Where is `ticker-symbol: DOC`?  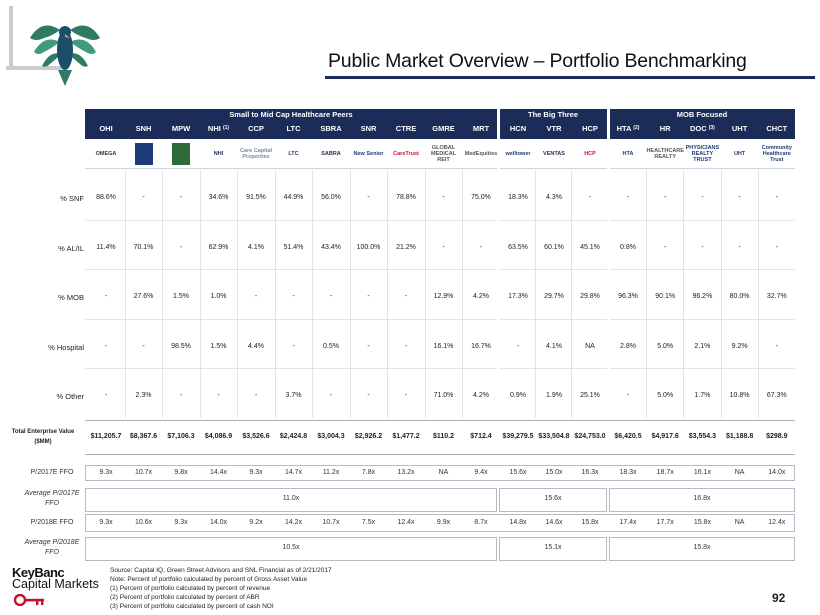 ticker-symbol: DOC is located at coordinates (698, 128).